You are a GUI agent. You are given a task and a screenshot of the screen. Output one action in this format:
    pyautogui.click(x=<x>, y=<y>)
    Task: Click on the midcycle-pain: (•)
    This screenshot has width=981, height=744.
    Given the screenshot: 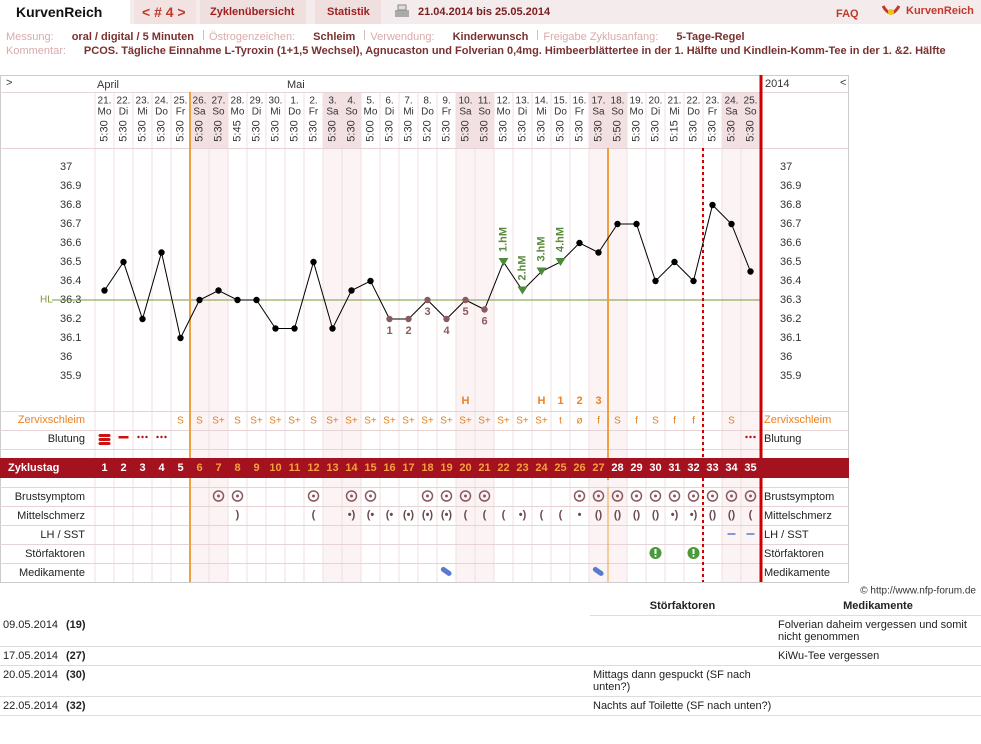 What is the action you would take?
    pyautogui.click(x=409, y=515)
    